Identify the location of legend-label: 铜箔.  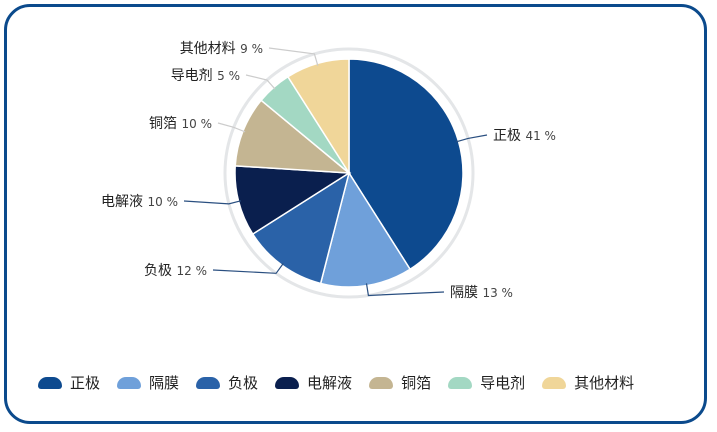
(416, 383).